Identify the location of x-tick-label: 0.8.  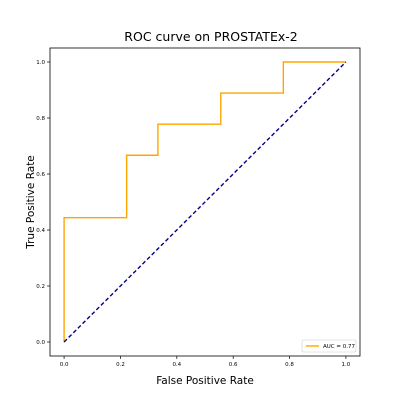
(289, 365).